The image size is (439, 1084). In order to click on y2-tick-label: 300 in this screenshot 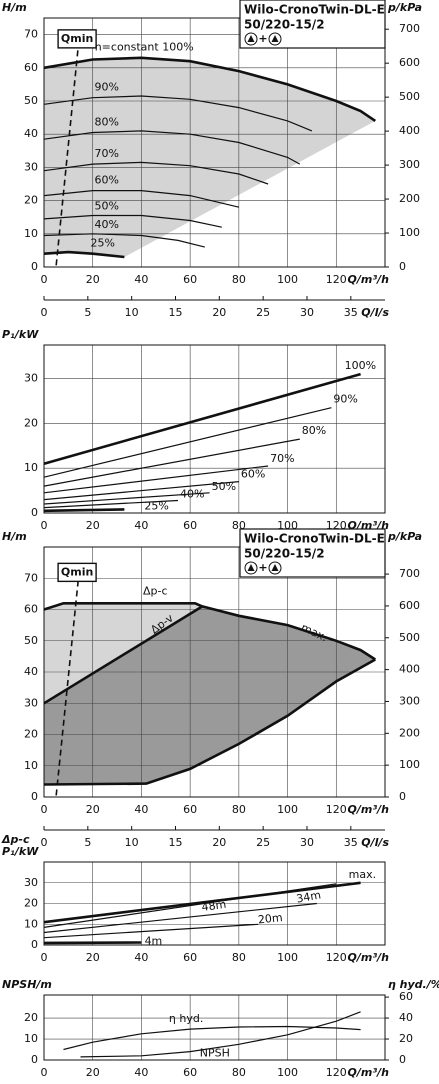, I will do `click(409, 700)`.